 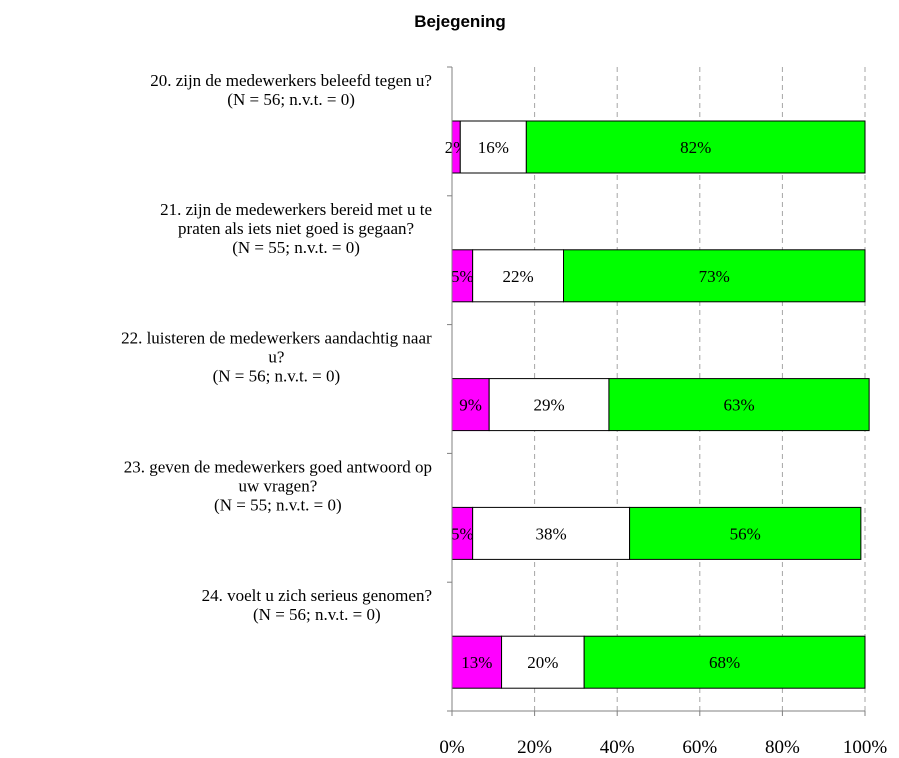 What do you see at coordinates (865, 747) in the screenshot?
I see `x-tick-label: 100%` at bounding box center [865, 747].